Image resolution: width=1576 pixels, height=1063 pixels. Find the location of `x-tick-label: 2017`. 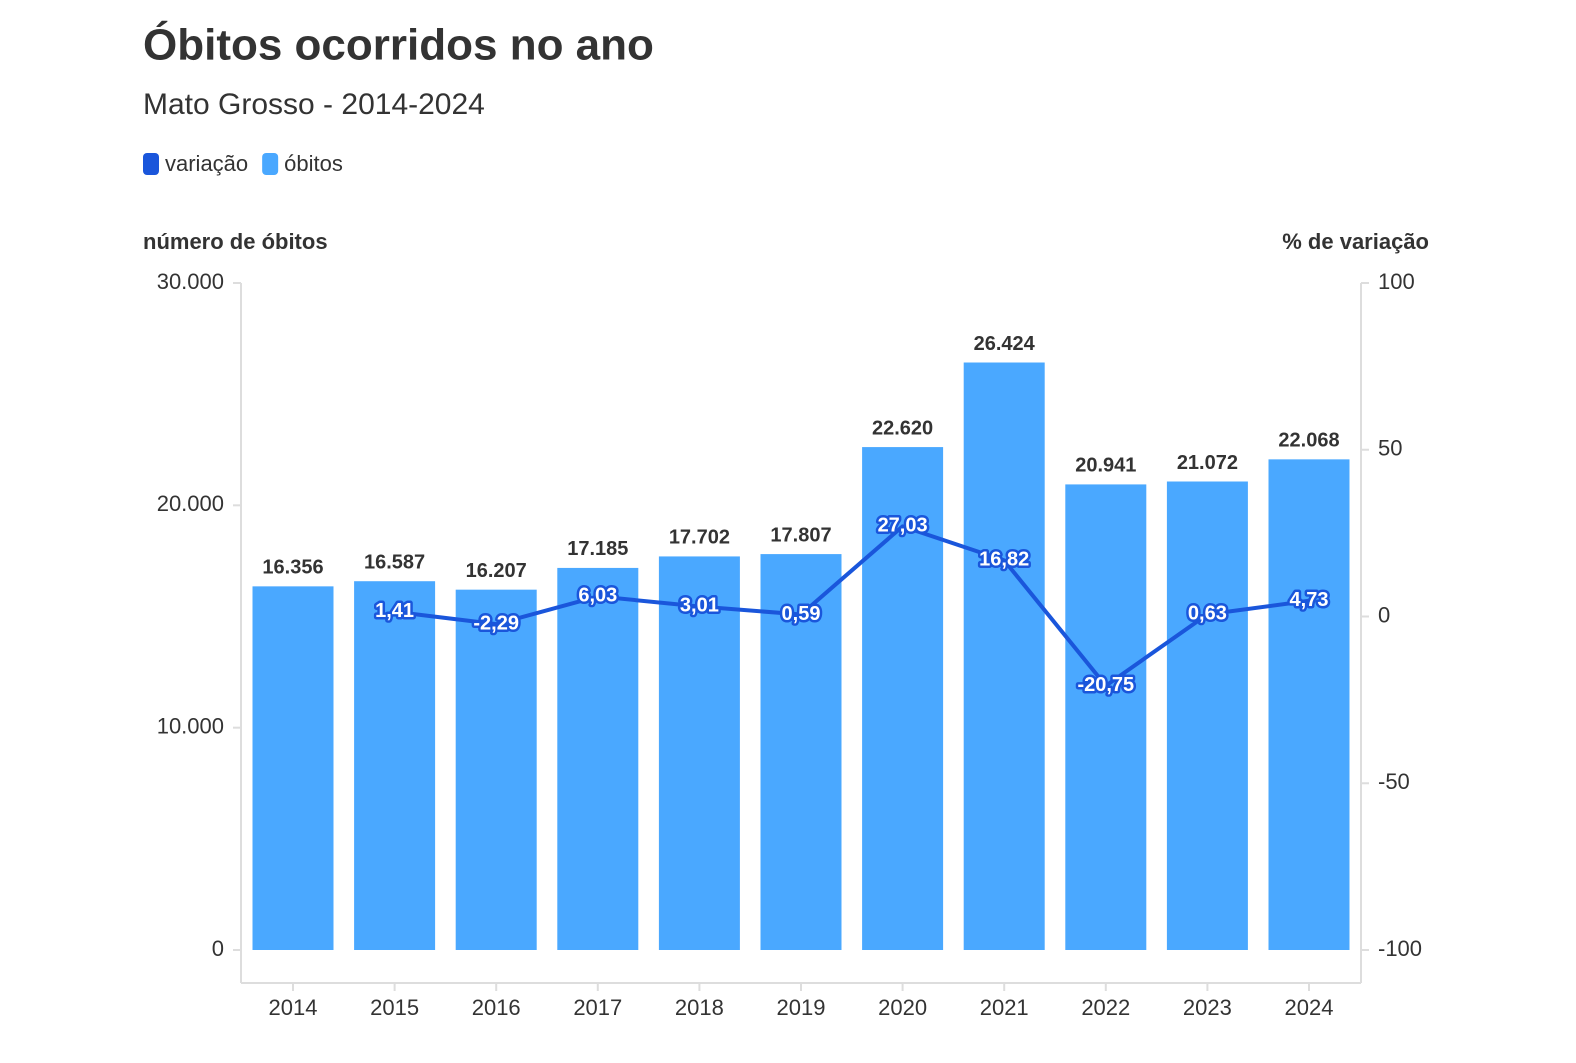

x-tick-label: 2017 is located at coordinates (597, 1007).